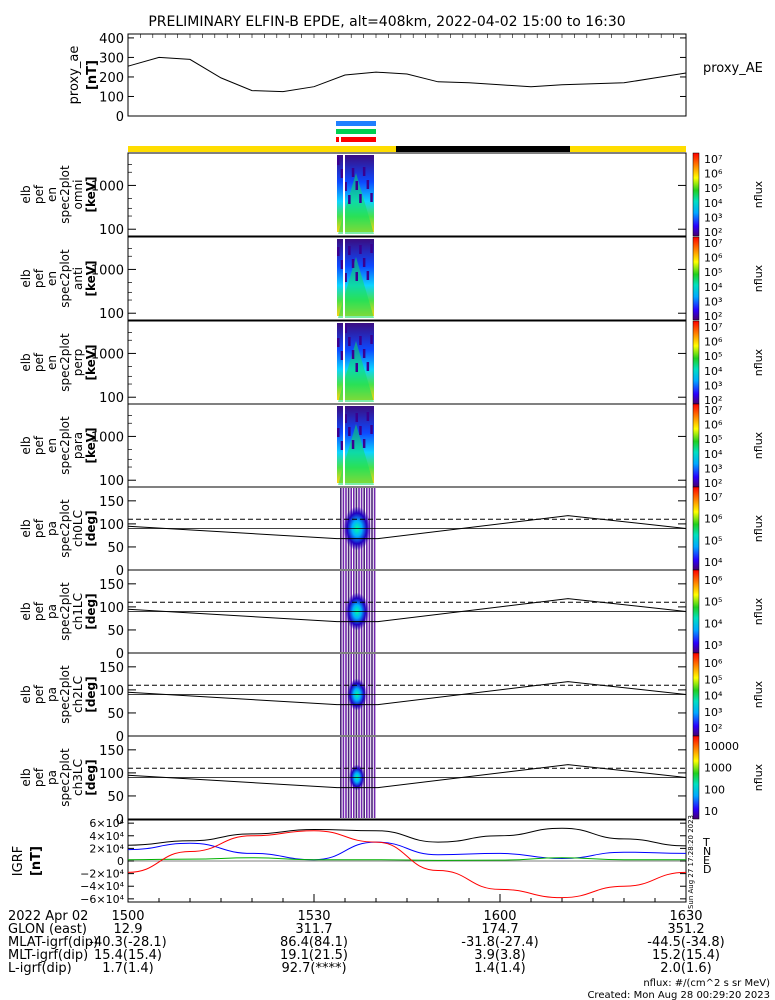 The height and width of the screenshot is (1000, 775). I want to click on igrf-lines, so click(407, 863).